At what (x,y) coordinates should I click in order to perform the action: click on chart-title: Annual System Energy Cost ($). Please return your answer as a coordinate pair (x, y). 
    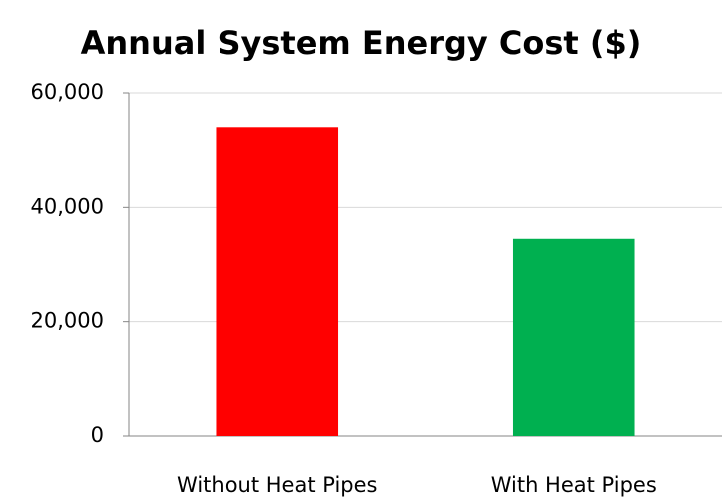
    Looking at the image, I should click on (361, 43).